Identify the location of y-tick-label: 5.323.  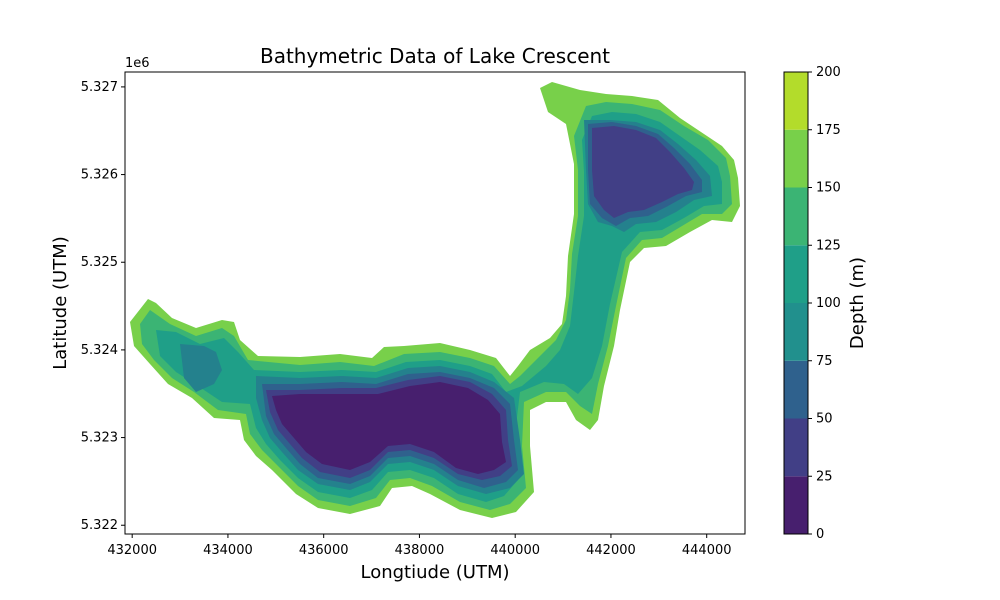
(99, 438).